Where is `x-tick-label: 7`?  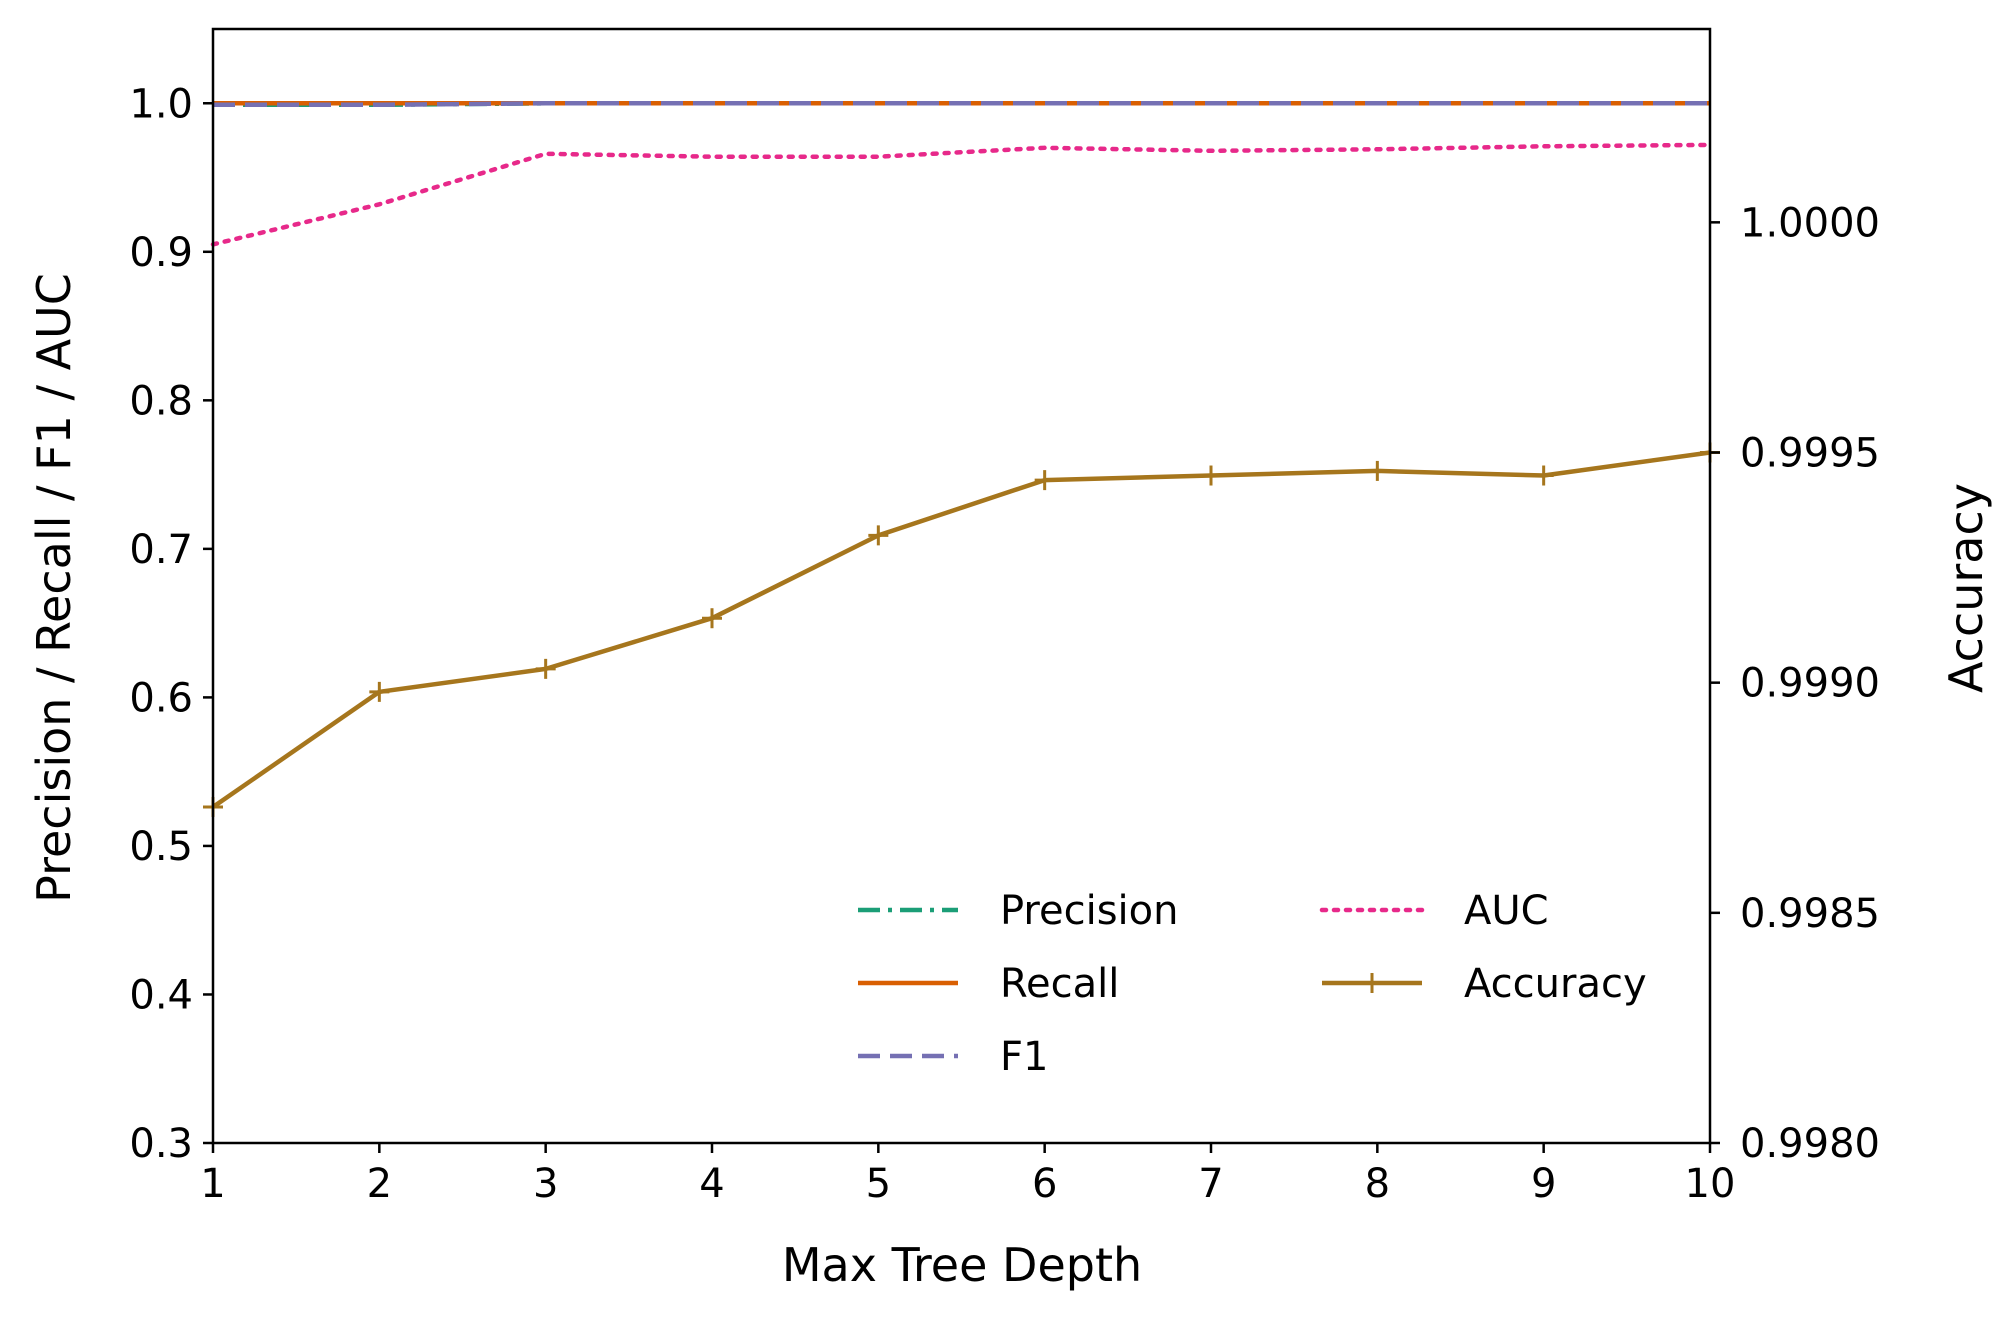
x-tick-label: 7 is located at coordinates (1210, 1184).